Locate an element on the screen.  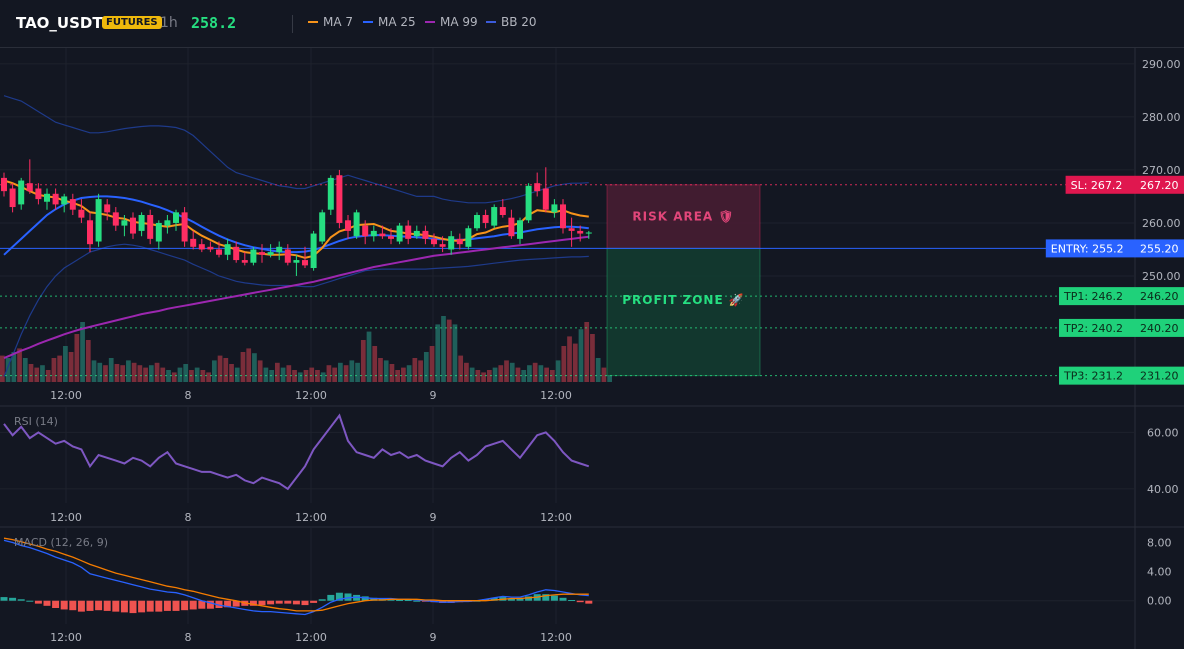
profit-zone-box is located at coordinates (683, 312).